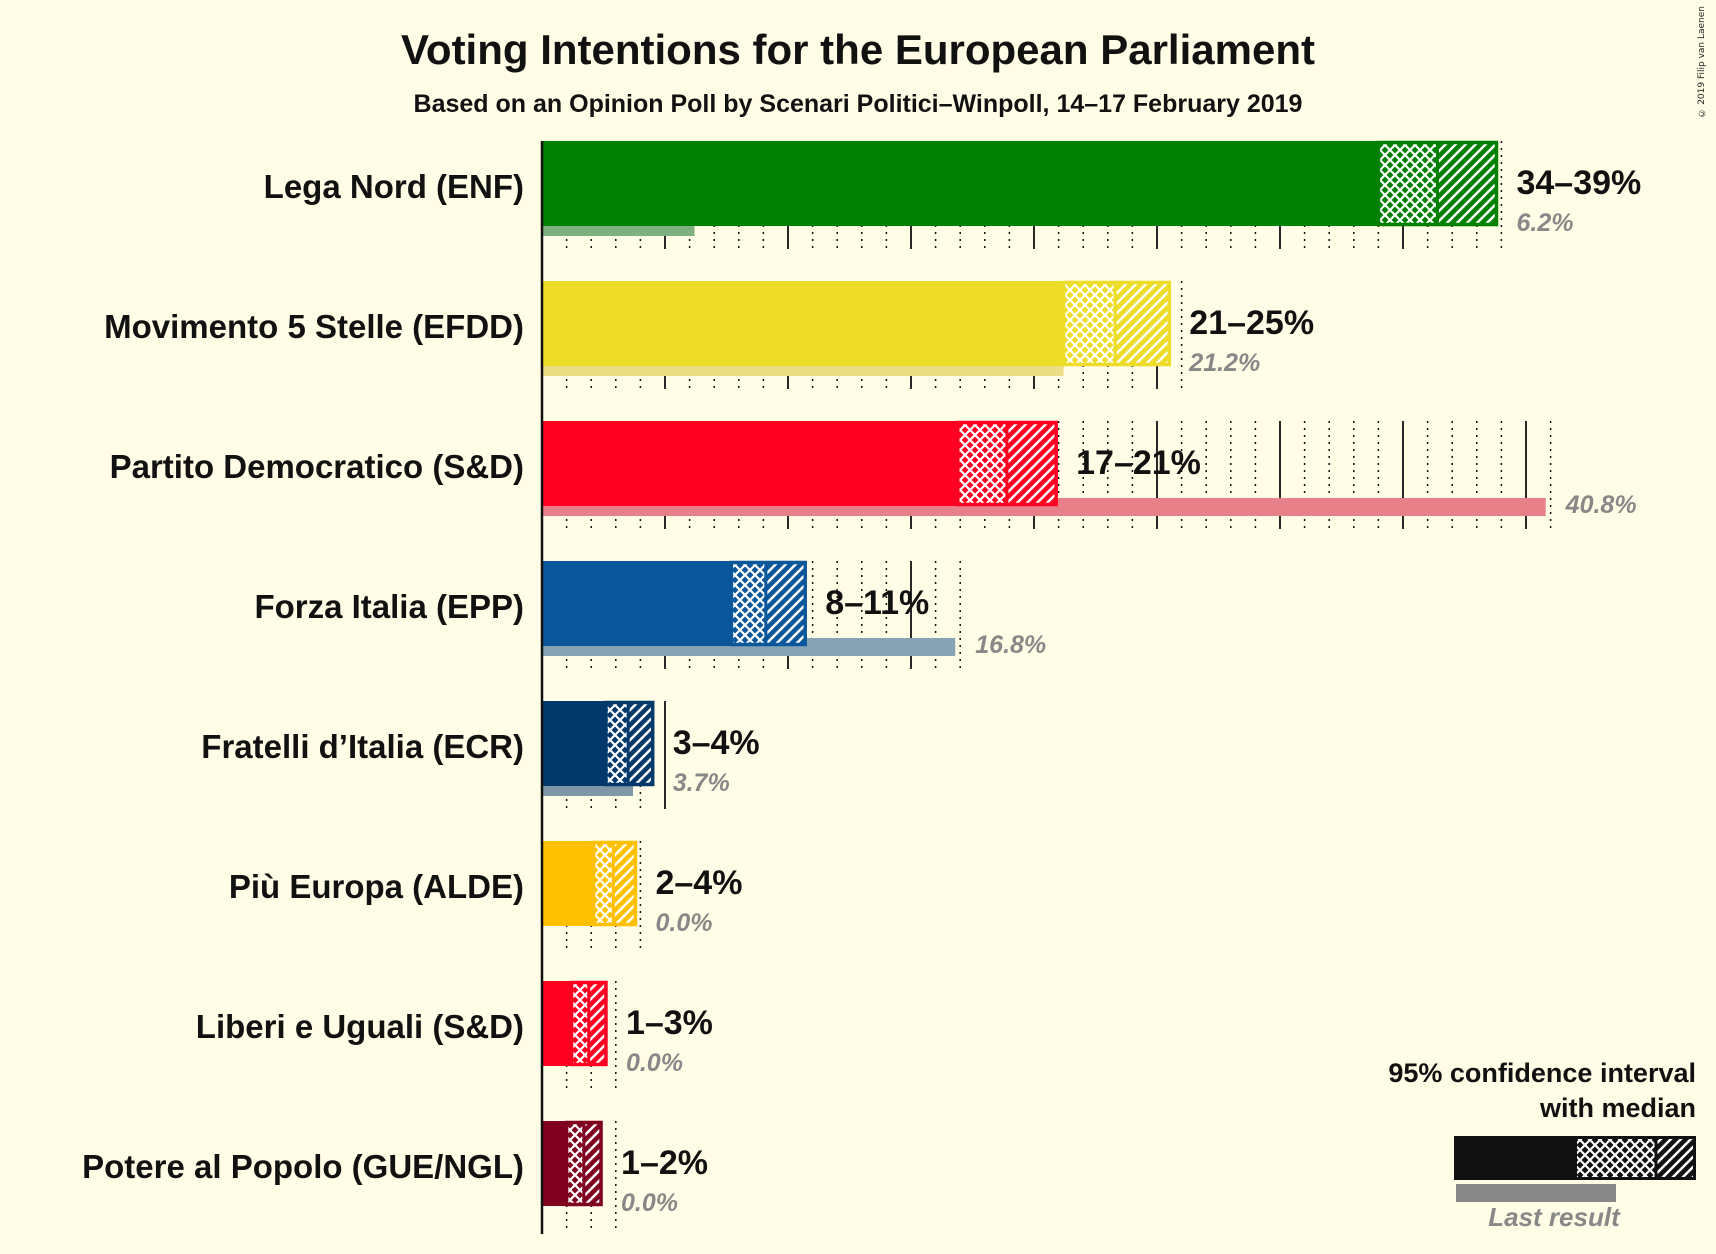 This screenshot has width=1716, height=1254. What do you see at coordinates (877, 603) in the screenshot?
I see `range-label: 8–11%` at bounding box center [877, 603].